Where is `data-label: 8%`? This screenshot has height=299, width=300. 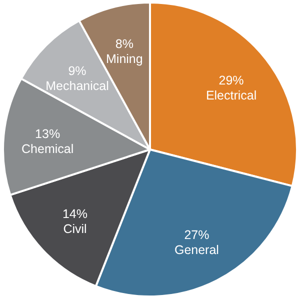 data-label: 8% is located at coordinates (124, 43).